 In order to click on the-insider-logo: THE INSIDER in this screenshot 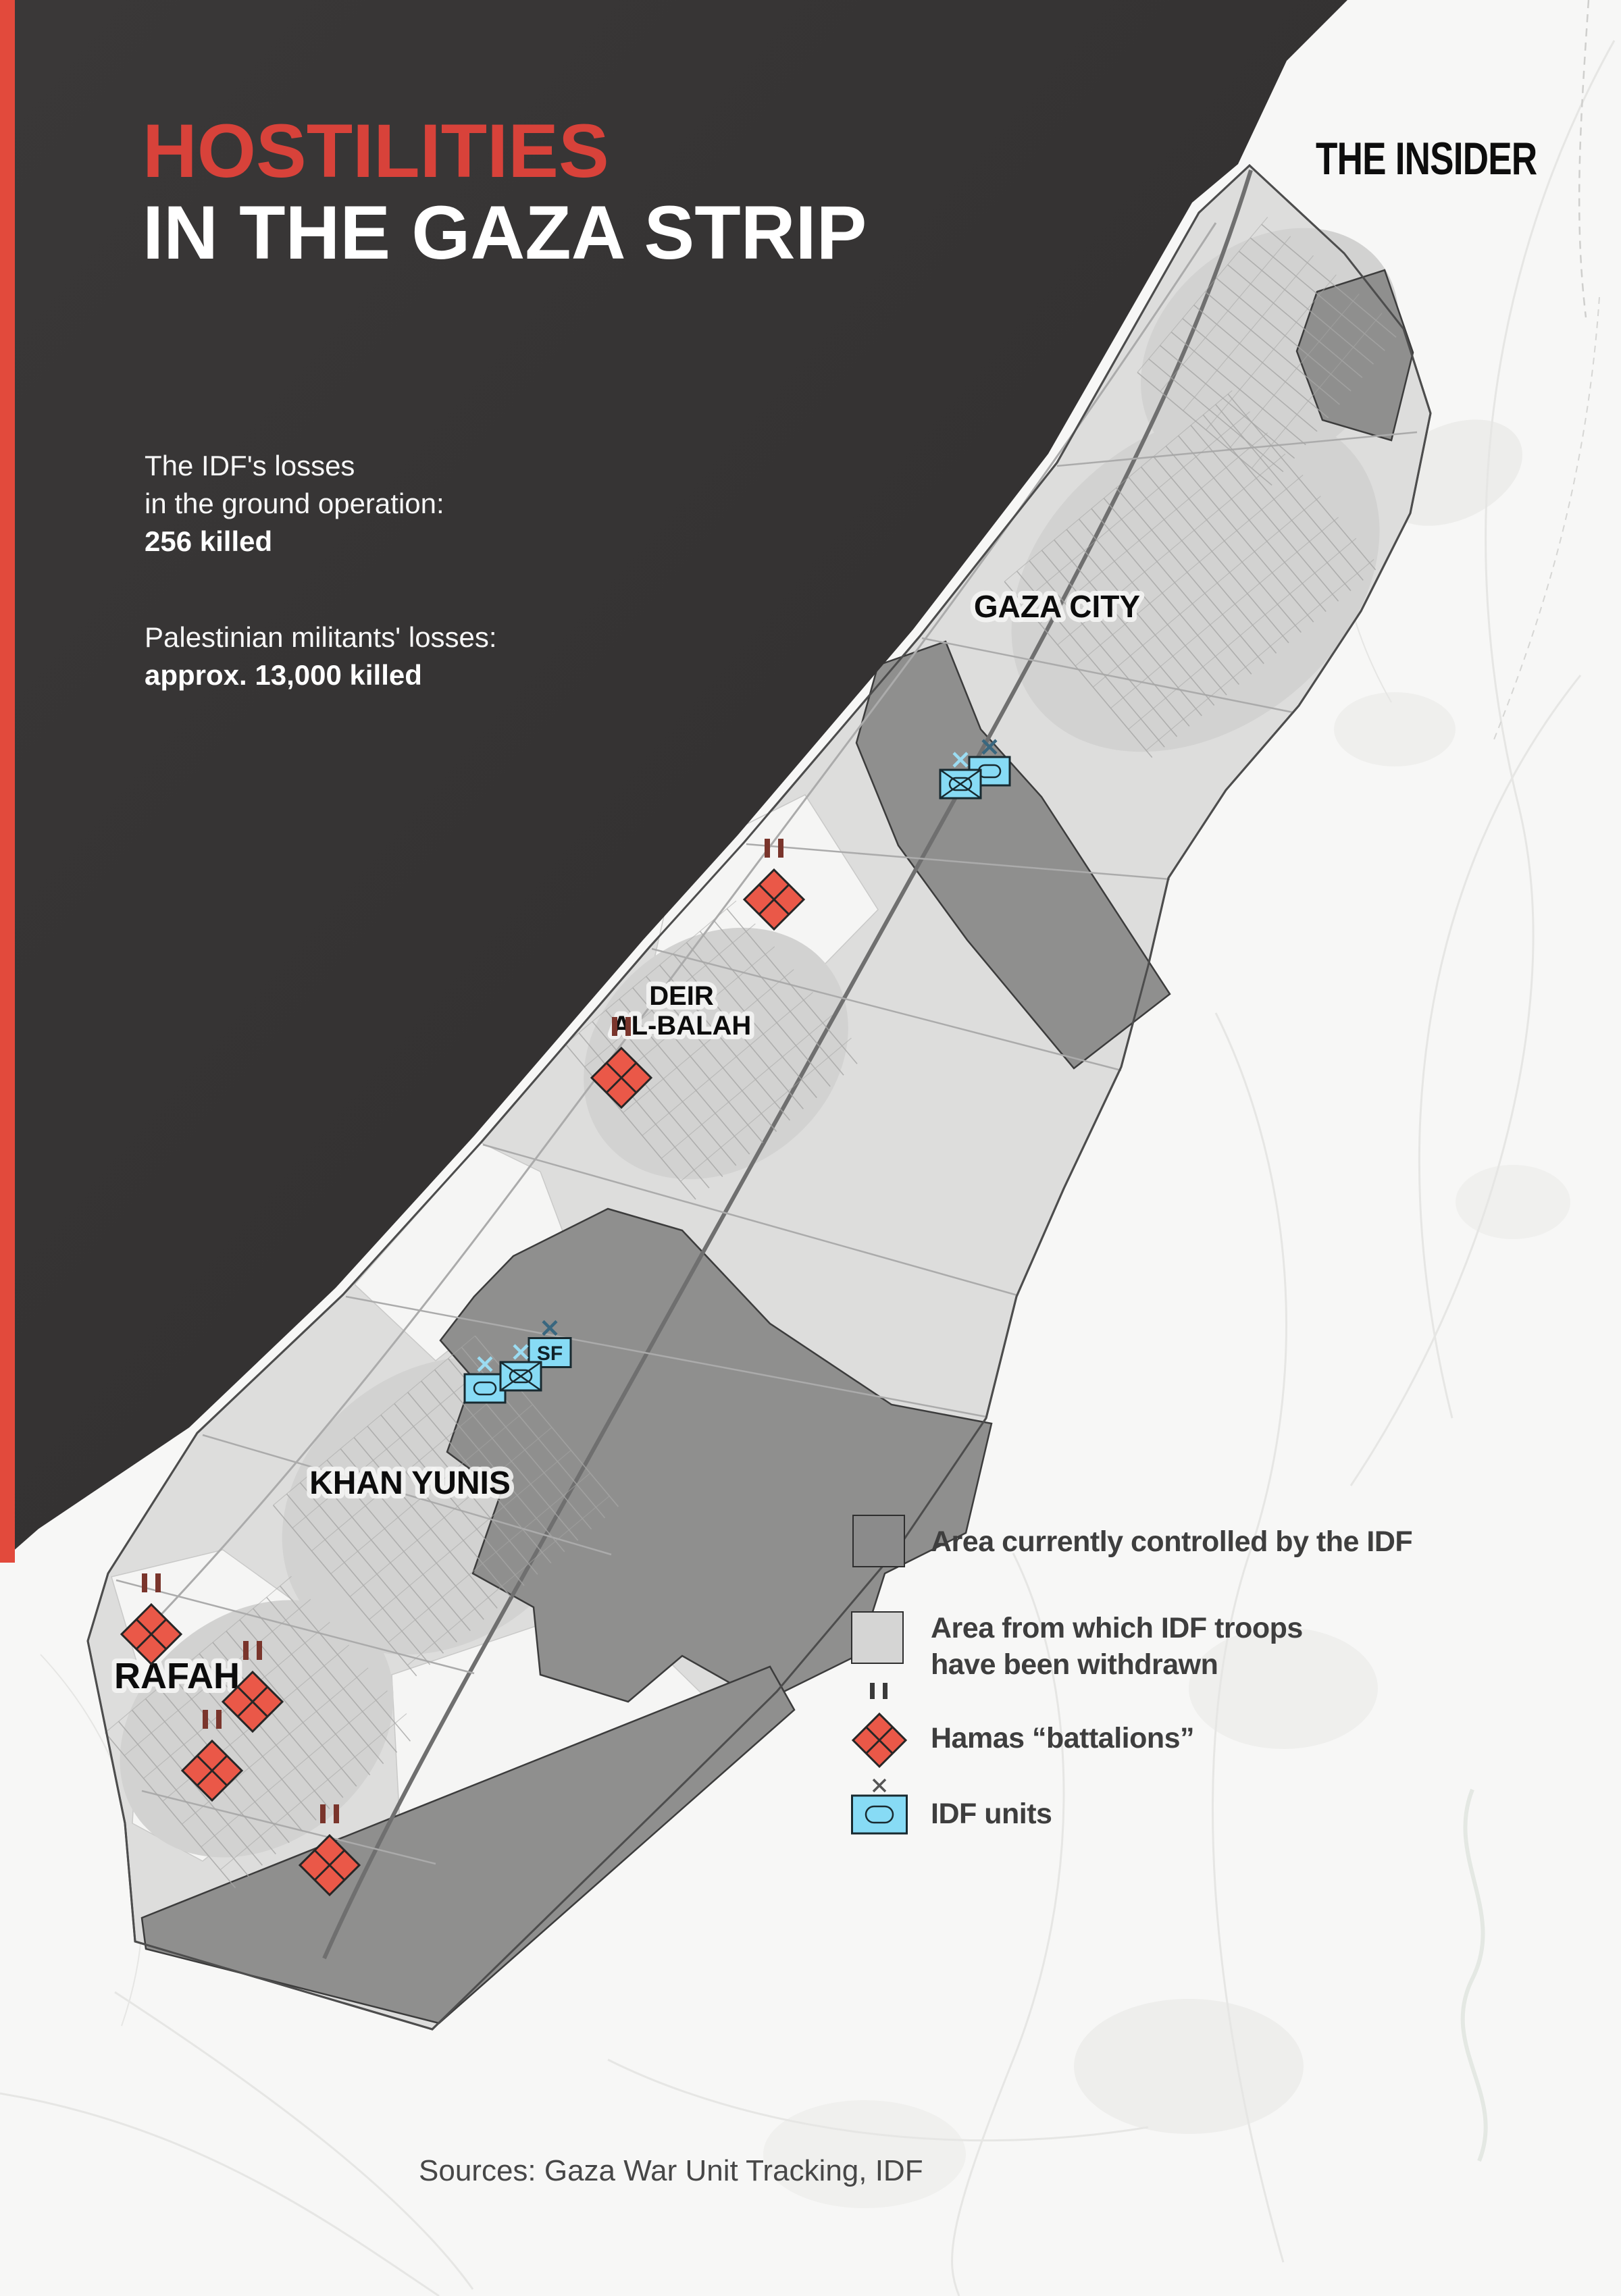, I will do `click(1426, 158)`.